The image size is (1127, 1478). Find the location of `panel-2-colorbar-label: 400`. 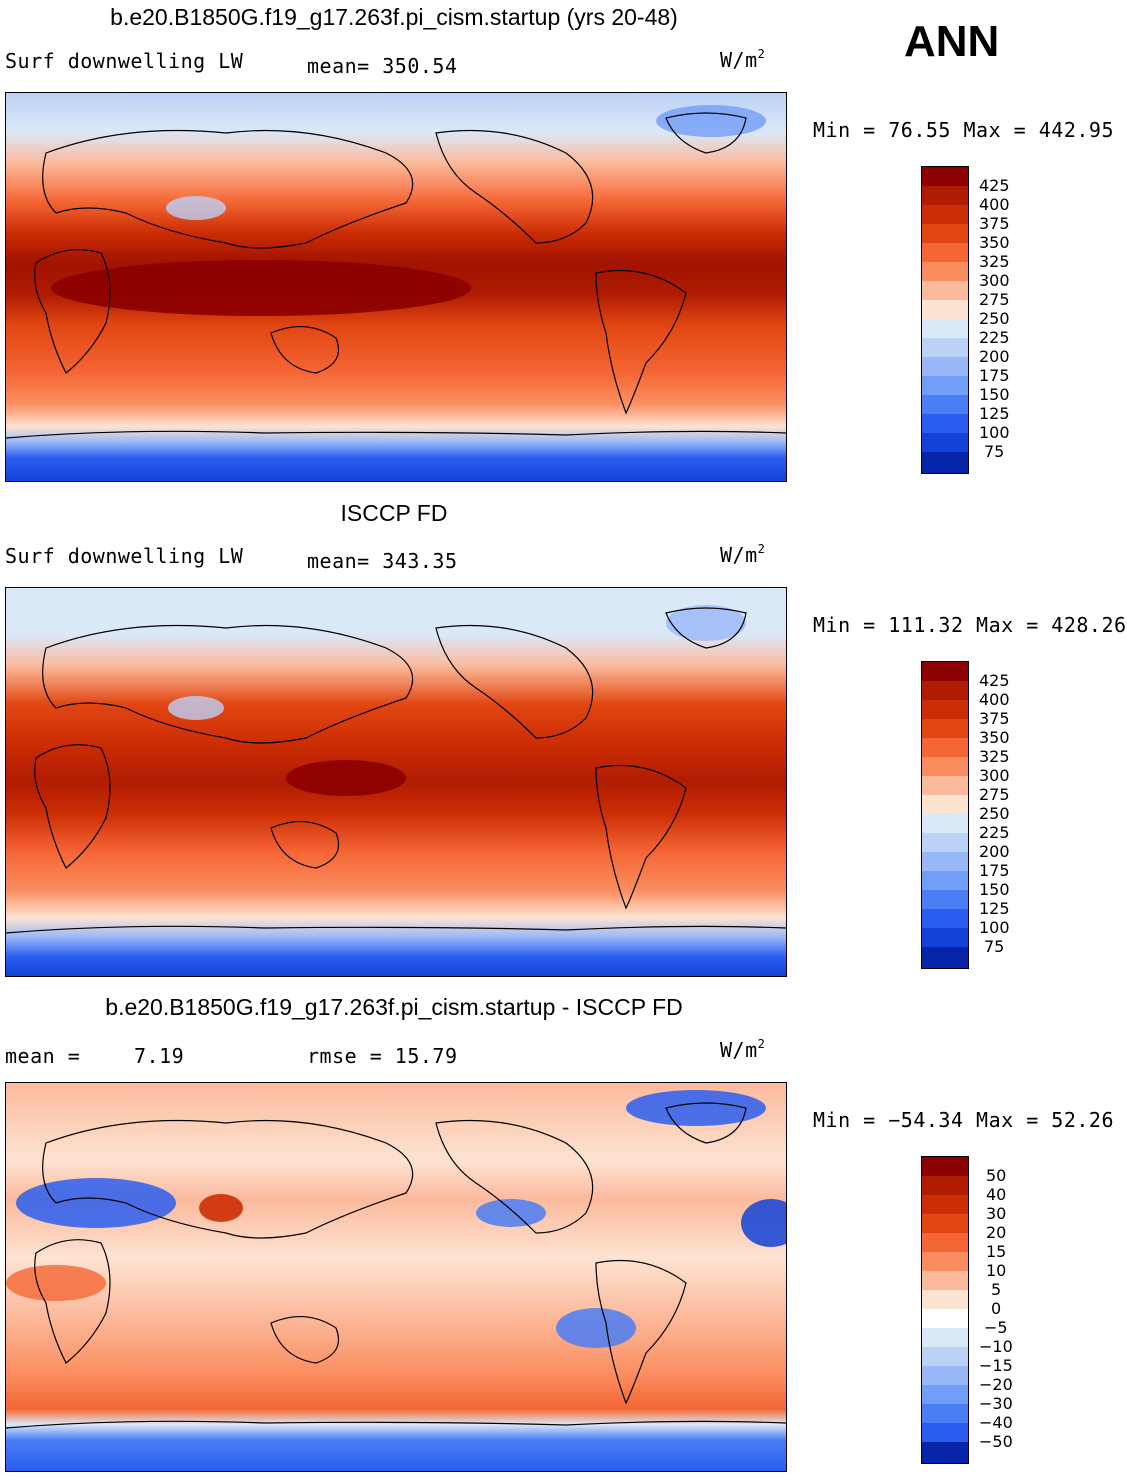

panel-2-colorbar-label: 400 is located at coordinates (994, 699).